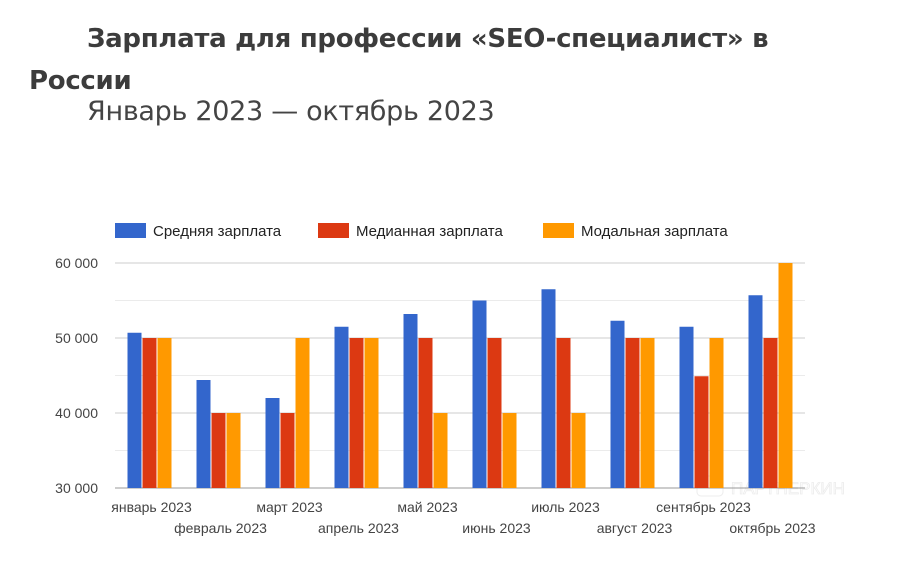  I want to click on legend-label: Модальная зарплата, so click(654, 231).